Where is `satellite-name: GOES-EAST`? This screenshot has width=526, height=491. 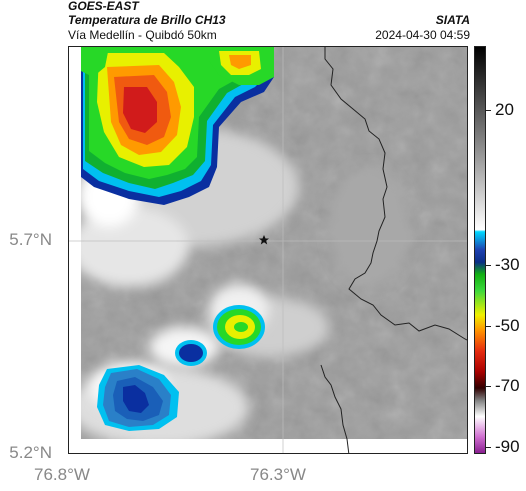
satellite-name: GOES-EAST is located at coordinates (103, 6).